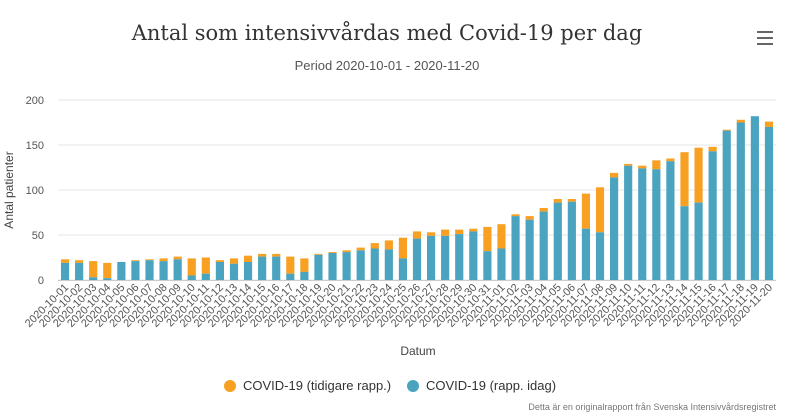 The width and height of the screenshot is (795, 418). What do you see at coordinates (307, 385) in the screenshot?
I see `legend-item-tidigare: COVID-19 (tidigare rapp.)` at bounding box center [307, 385].